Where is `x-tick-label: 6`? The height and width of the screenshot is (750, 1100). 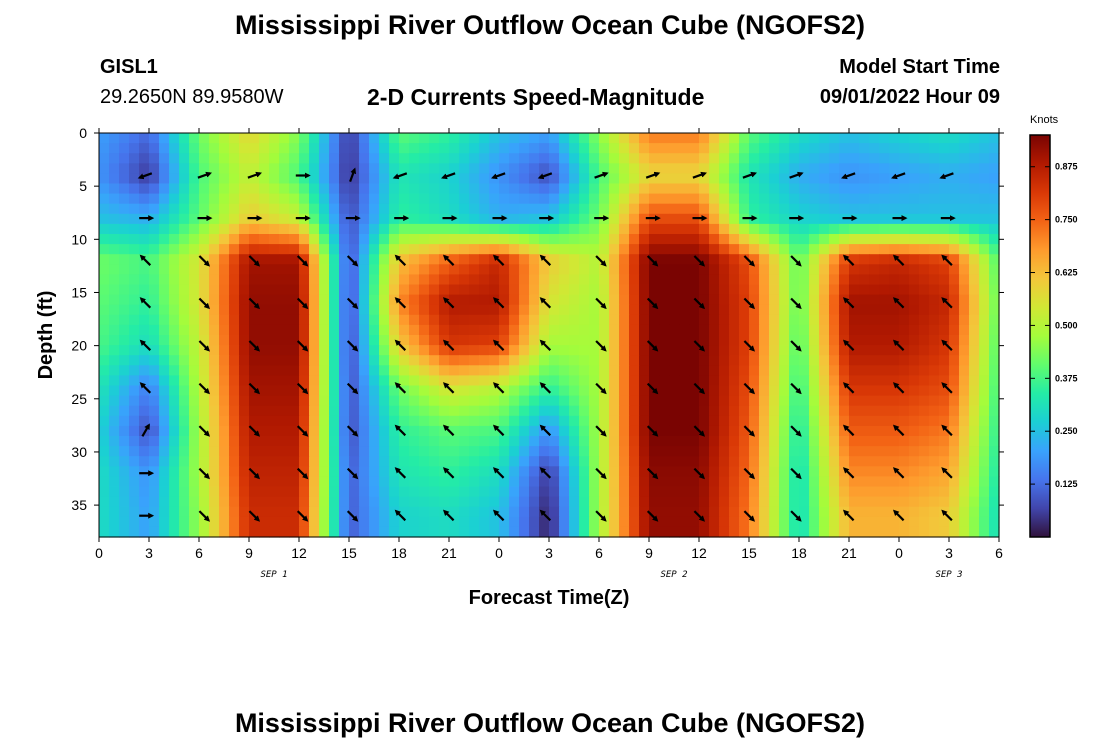 x-tick-label: 6 is located at coordinates (599, 553).